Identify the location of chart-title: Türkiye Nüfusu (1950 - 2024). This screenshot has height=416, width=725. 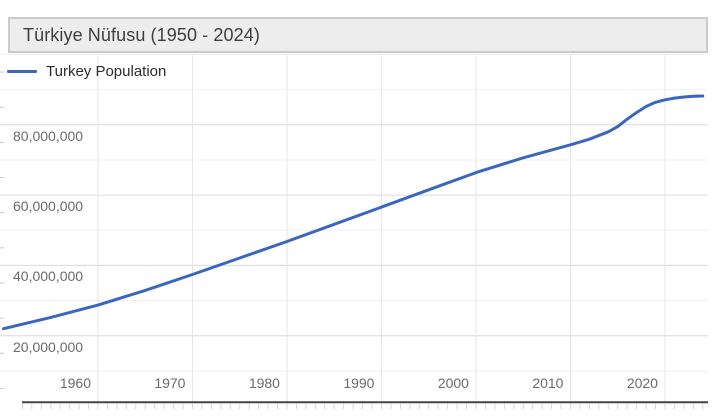
(141, 34).